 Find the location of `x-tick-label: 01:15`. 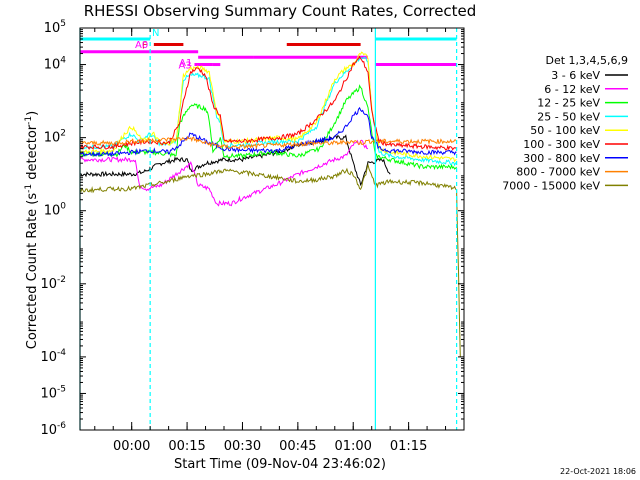

x-tick-label: 01:15 is located at coordinates (408, 446).